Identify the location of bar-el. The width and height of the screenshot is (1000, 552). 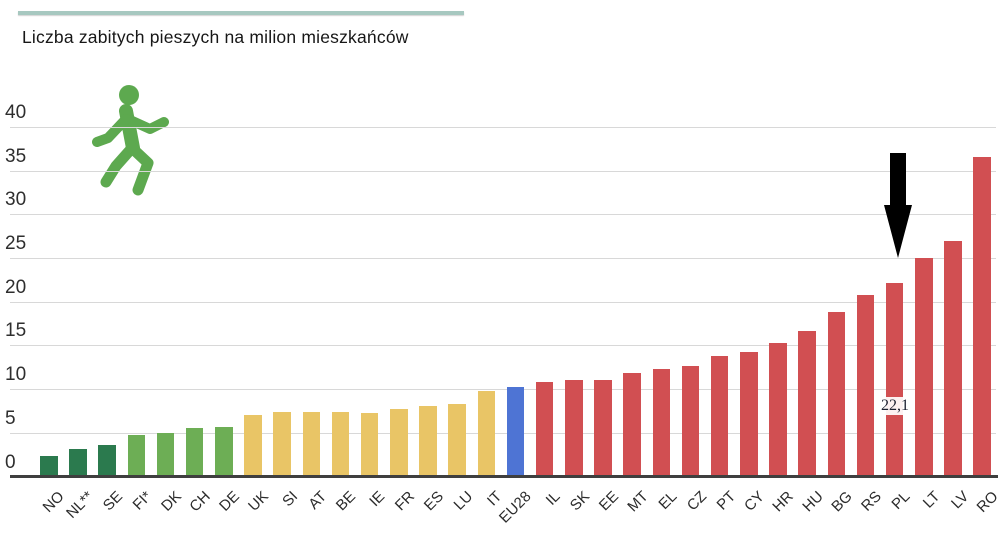
(661, 423).